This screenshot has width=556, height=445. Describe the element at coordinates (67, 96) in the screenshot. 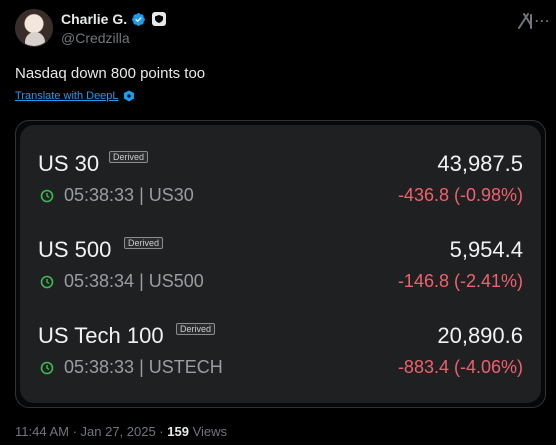

I see `translate-label: Translate with DeepL` at that location.